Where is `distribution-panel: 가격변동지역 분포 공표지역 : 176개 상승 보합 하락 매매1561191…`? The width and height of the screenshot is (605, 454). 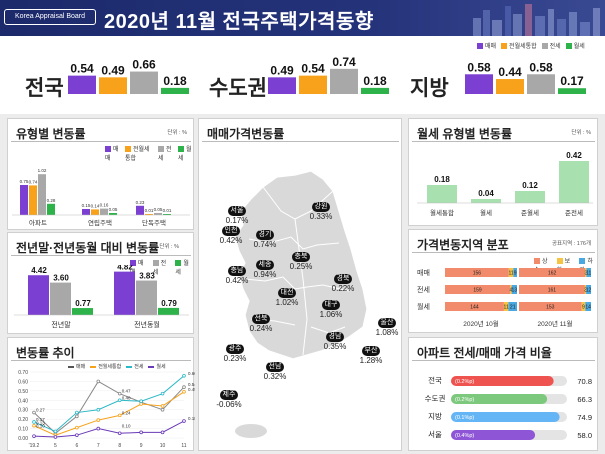 distribution-panel: 가격변동지역 분포 공표지역 : 176개 상승 보합 하락 매매1561191… is located at coordinates (503, 281).